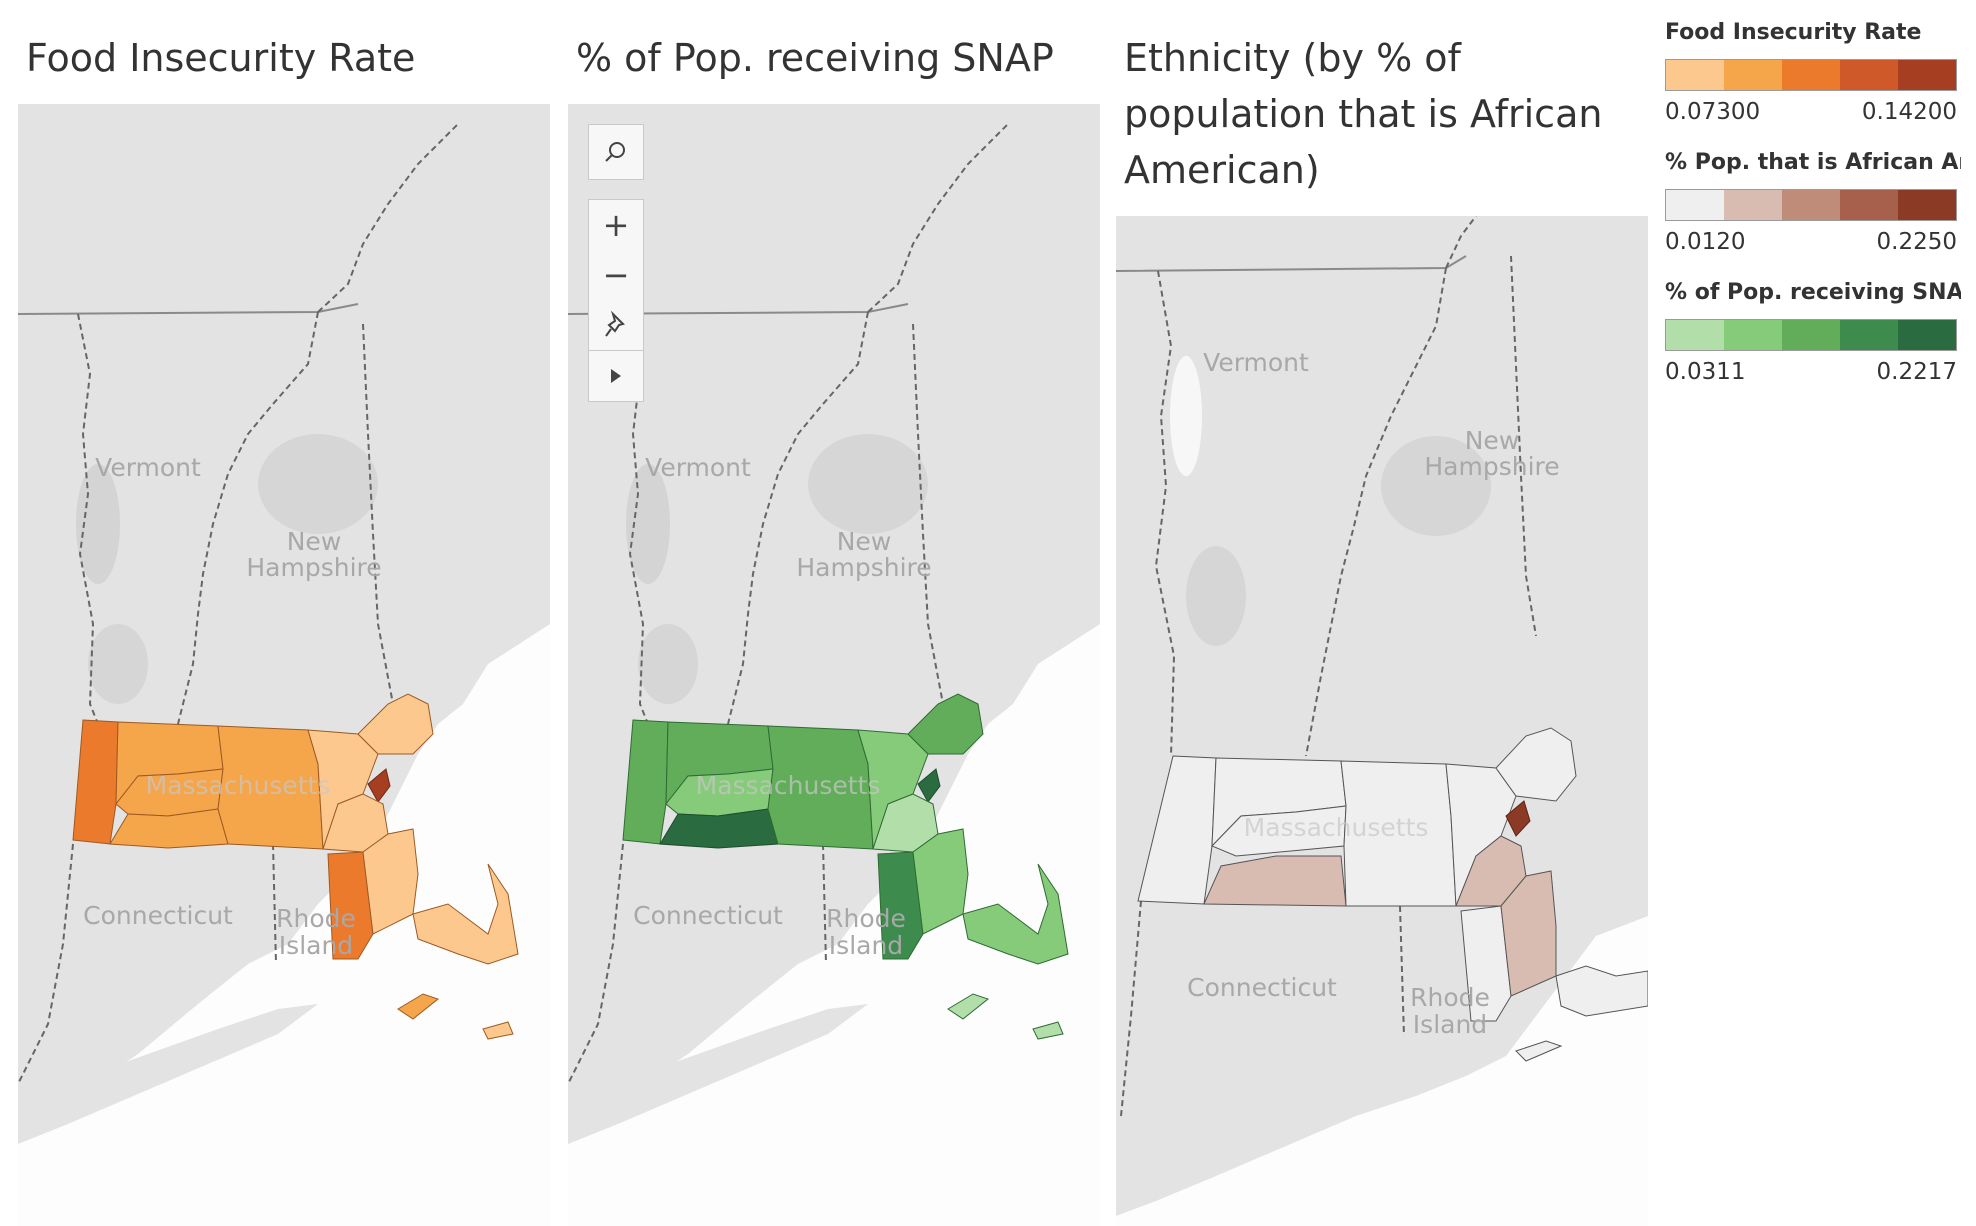 Image resolution: width=1976 pixels, height=1226 pixels. What do you see at coordinates (318, 424) in the screenshot?
I see `border-vt-nh` at bounding box center [318, 424].